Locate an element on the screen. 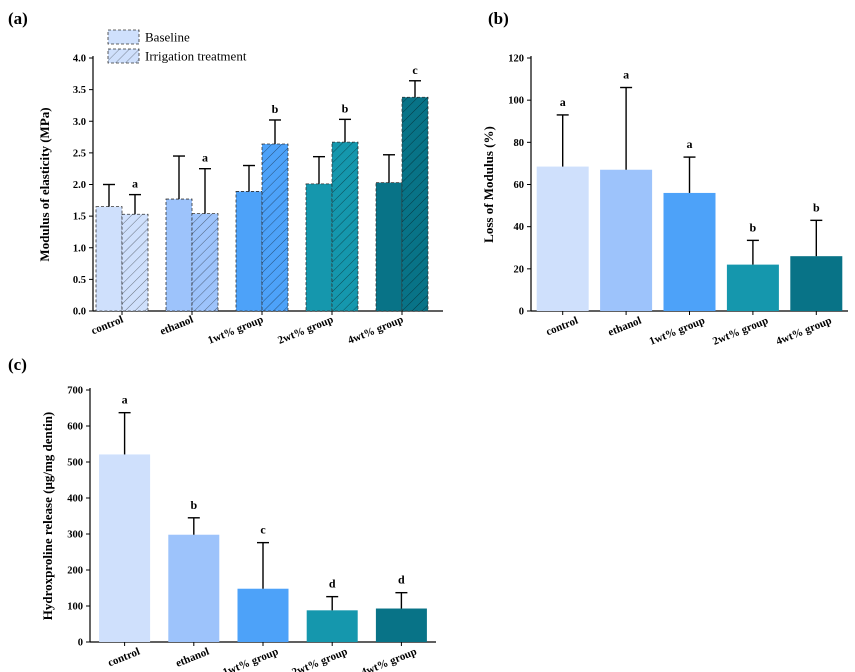  legend-label: Baseline is located at coordinates (167, 37).